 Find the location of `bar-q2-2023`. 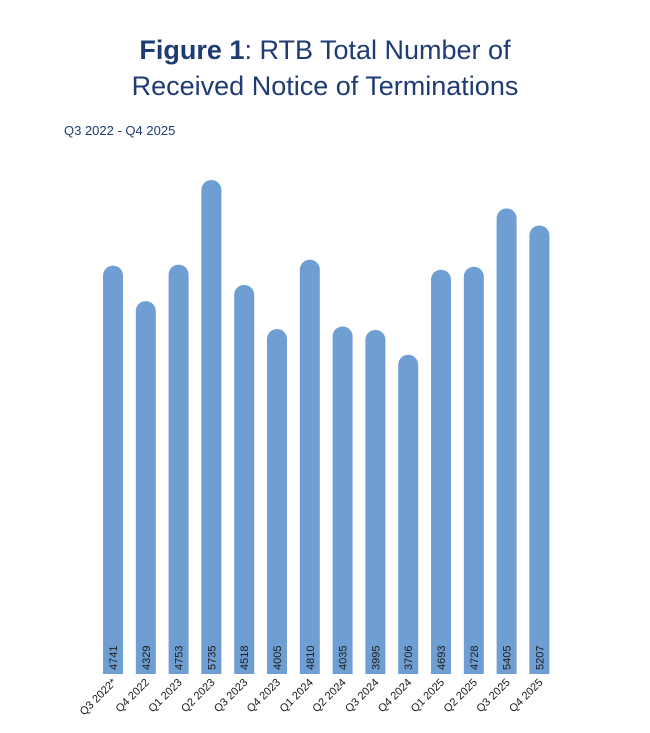

bar-q2-2023 is located at coordinates (211, 432).